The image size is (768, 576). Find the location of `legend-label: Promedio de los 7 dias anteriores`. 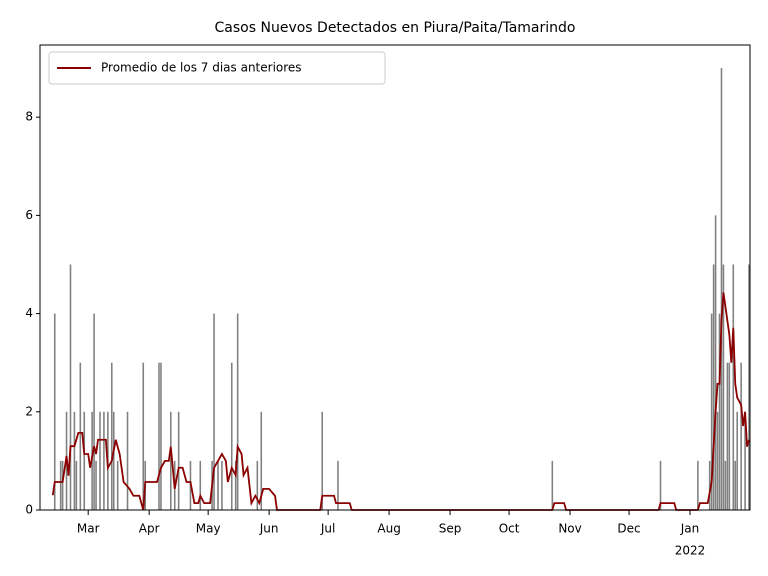

legend-label: Promedio de los 7 dias anteriores is located at coordinates (201, 68).